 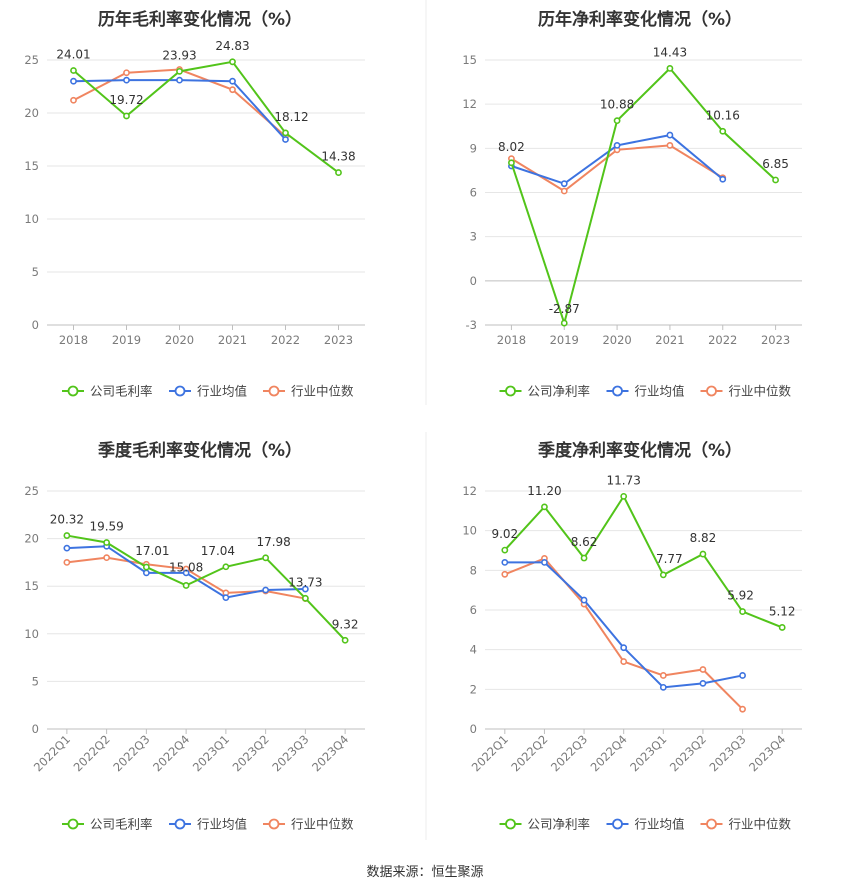 I want to click on x-tick-label: 2022, so click(x=285, y=340).